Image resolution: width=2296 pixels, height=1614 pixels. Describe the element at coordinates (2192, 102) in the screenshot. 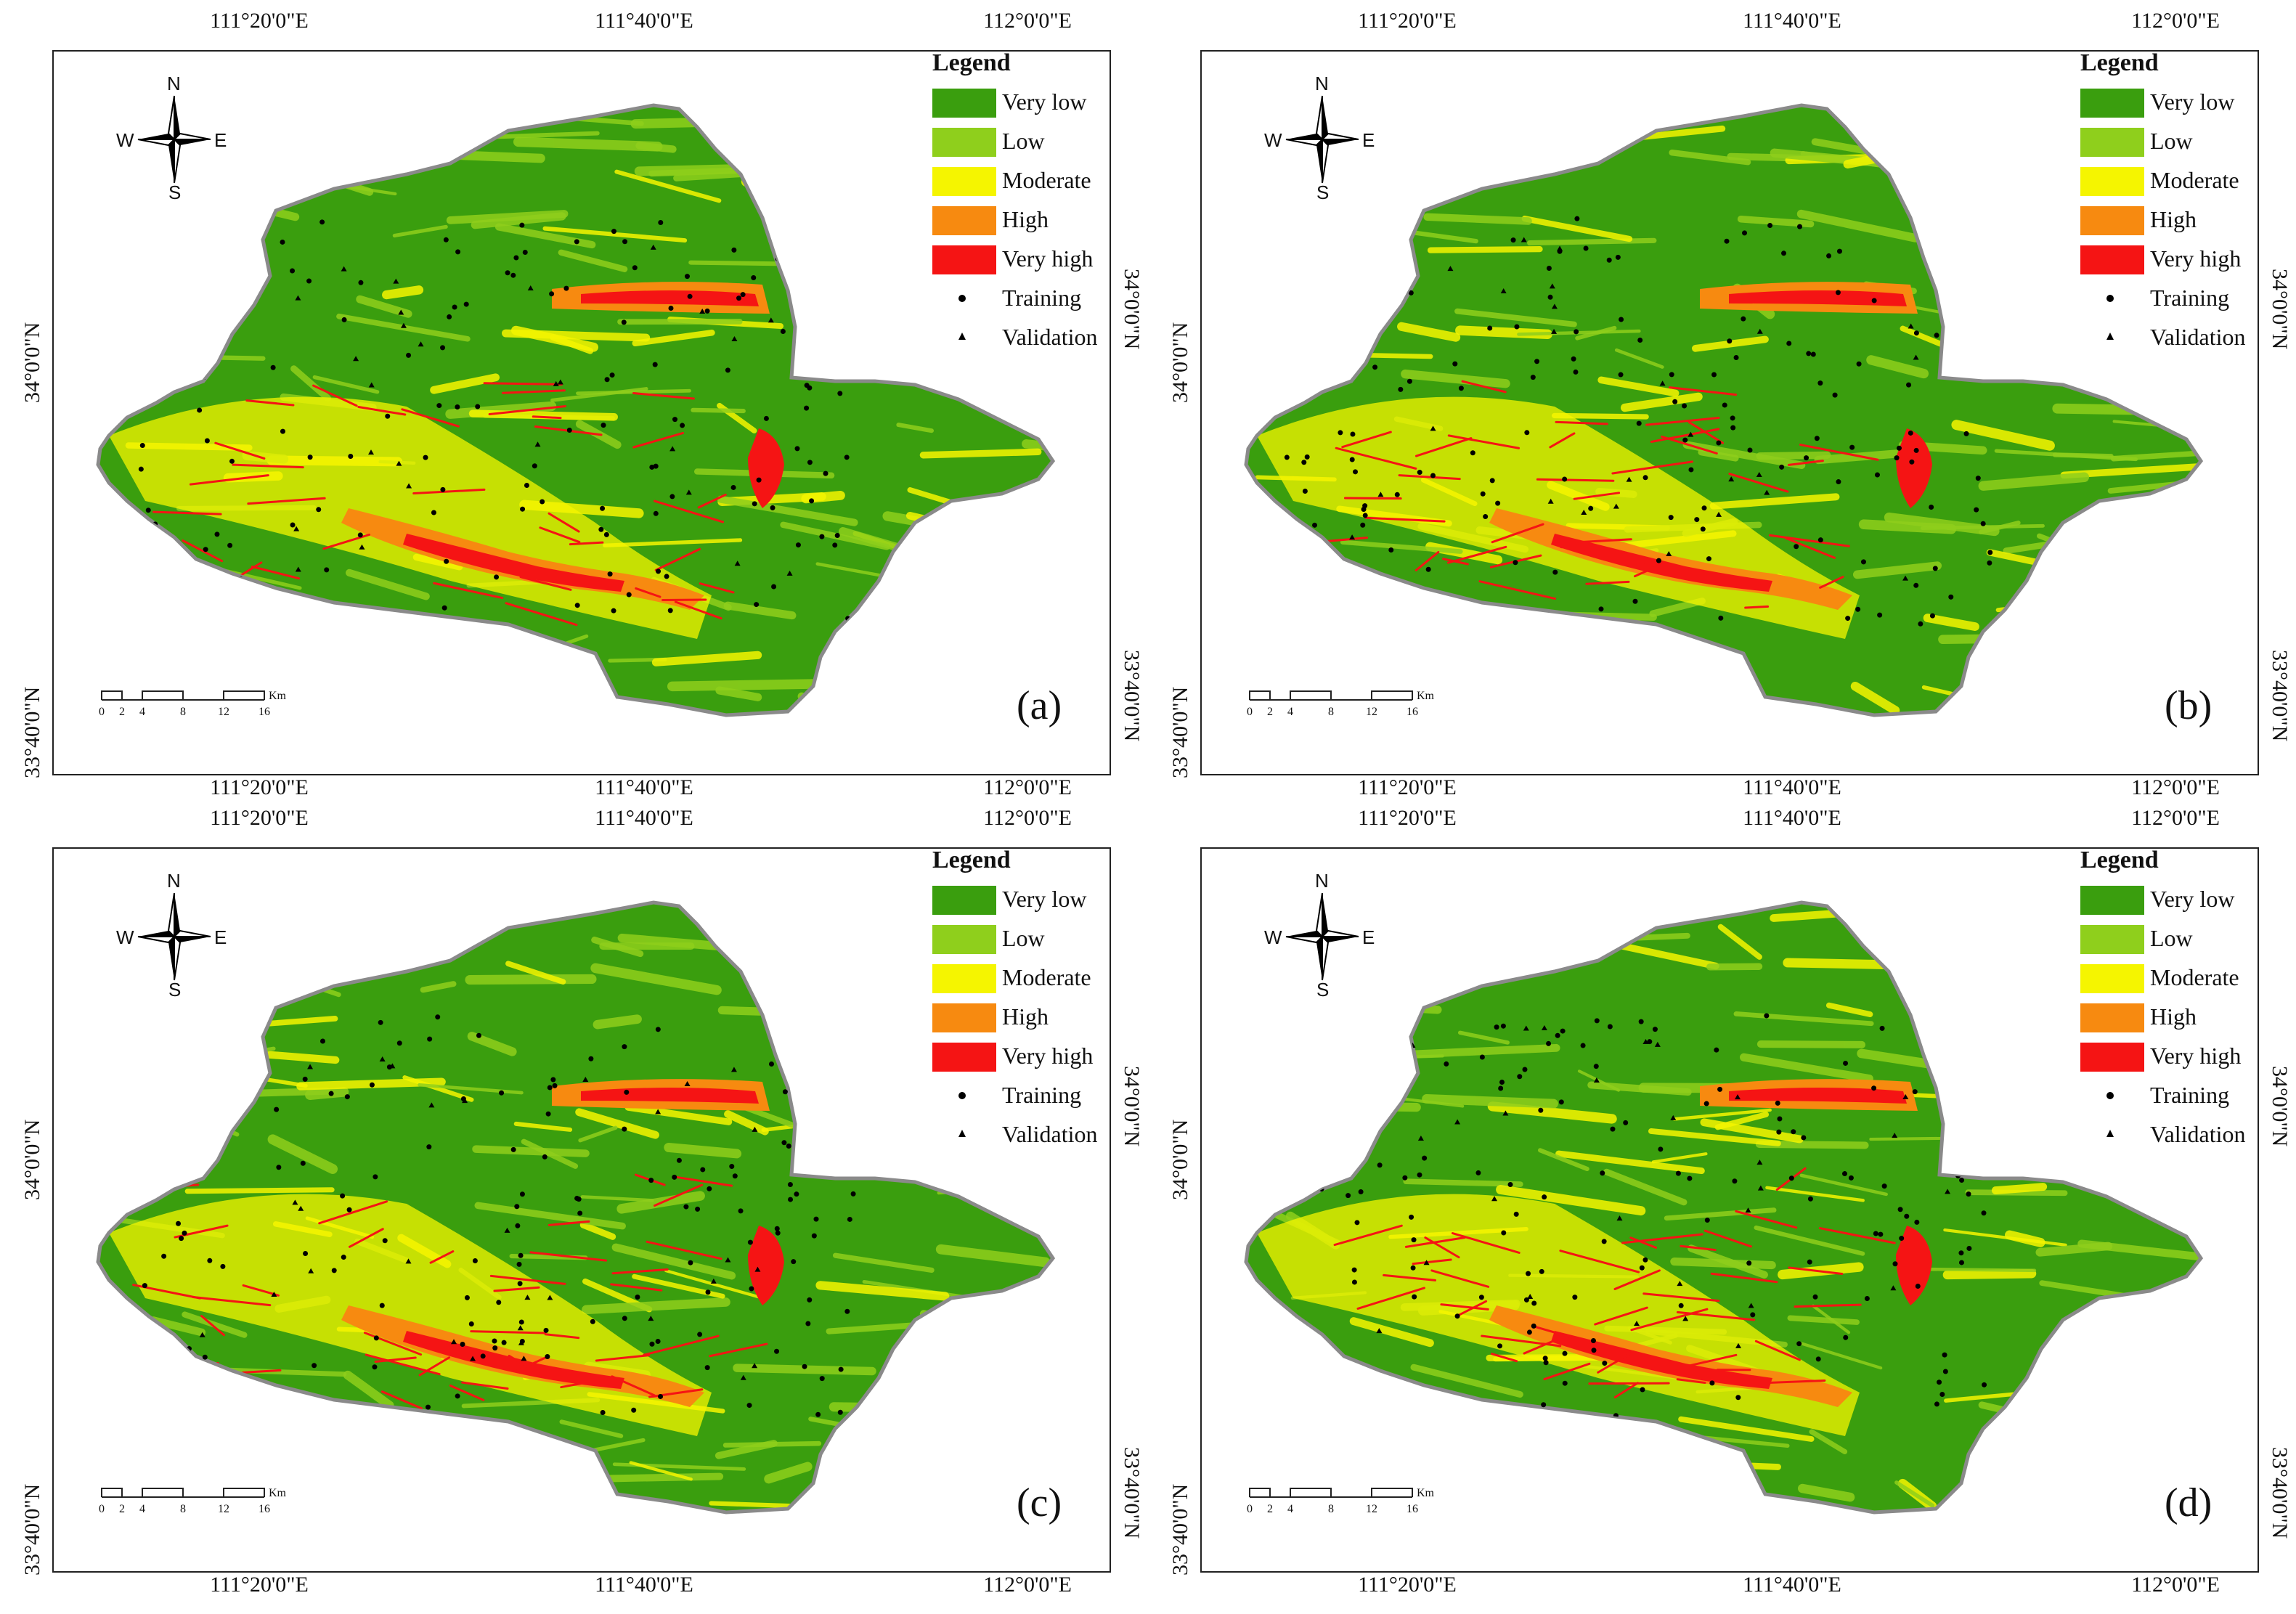

I see `legend-label: Very low` at that location.